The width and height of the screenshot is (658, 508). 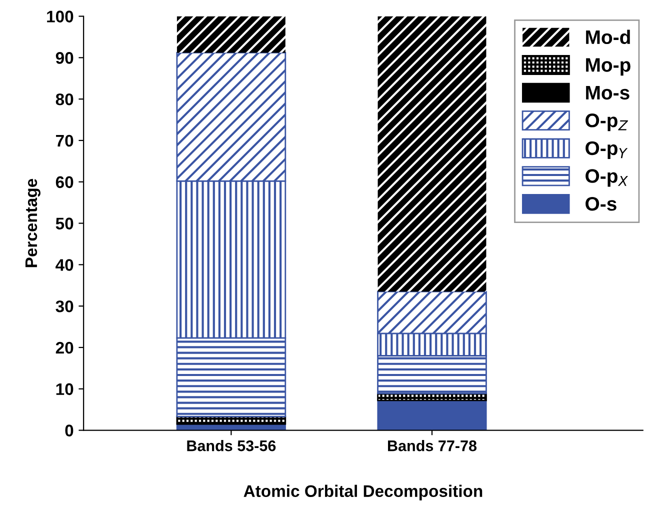 I want to click on y-axis-title: Percentage, so click(x=32, y=223).